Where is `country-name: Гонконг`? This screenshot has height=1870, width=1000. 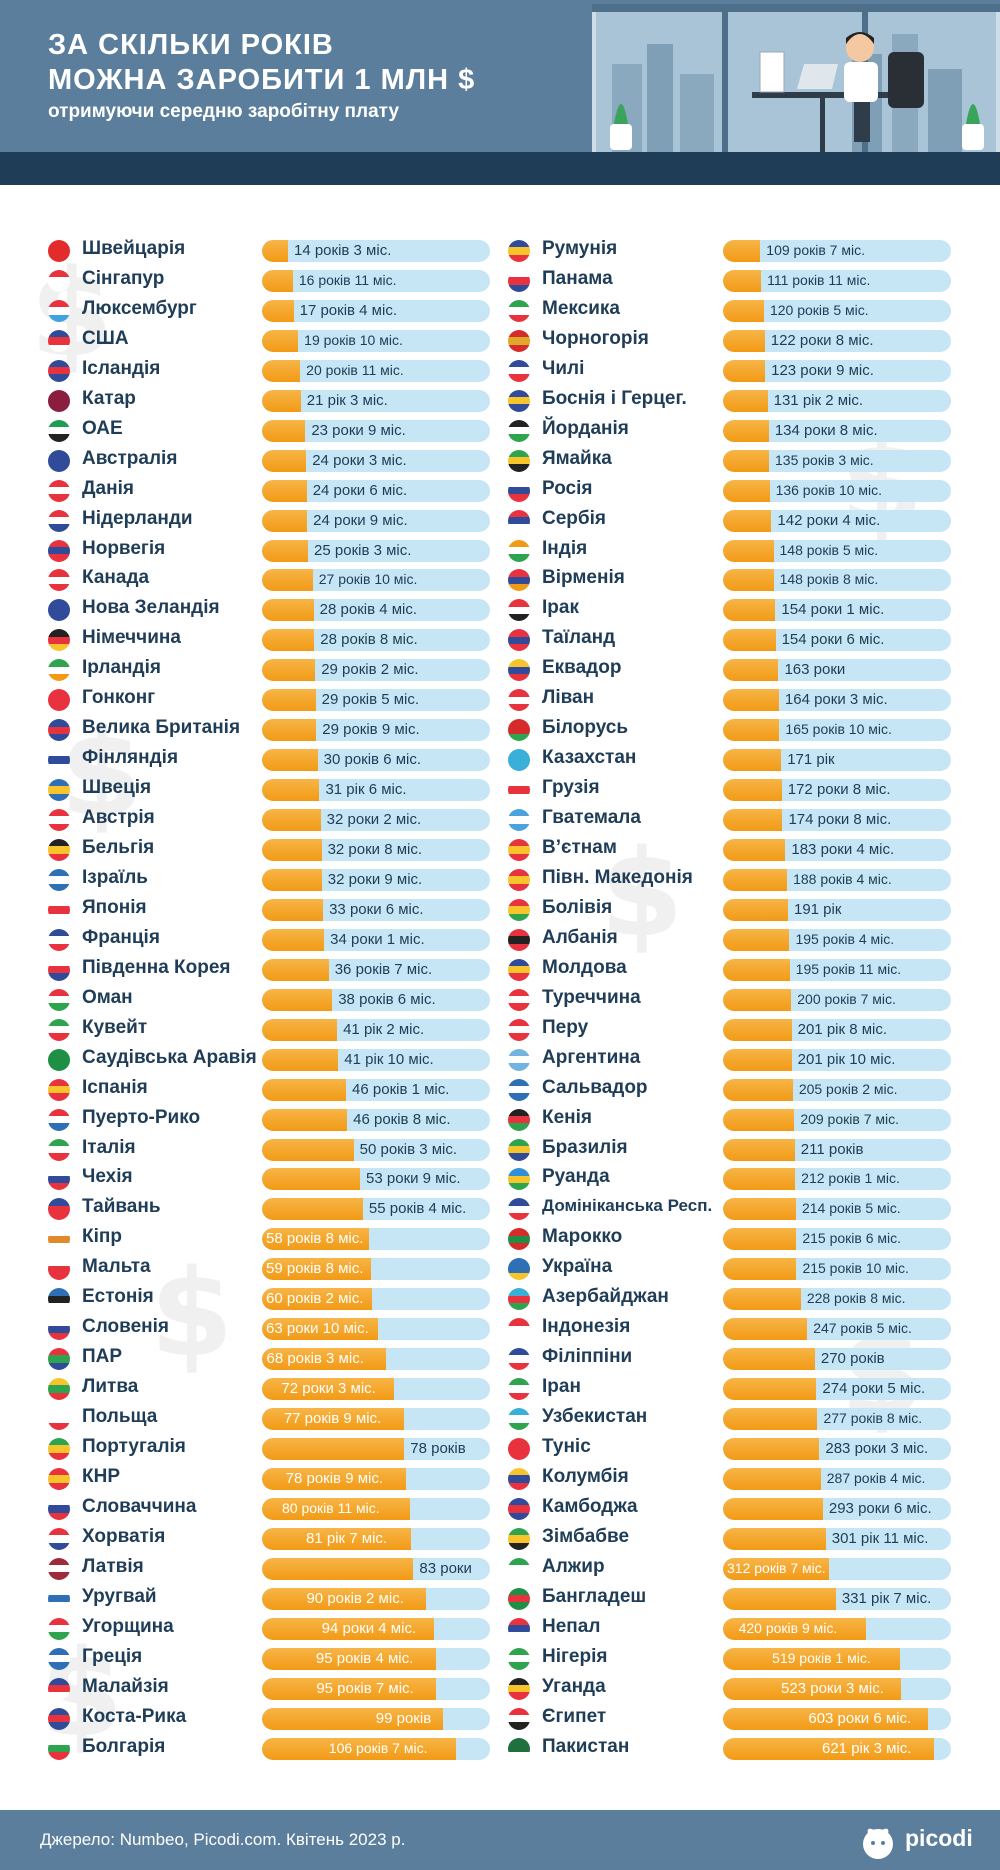 country-name: Гонконг is located at coordinates (119, 698).